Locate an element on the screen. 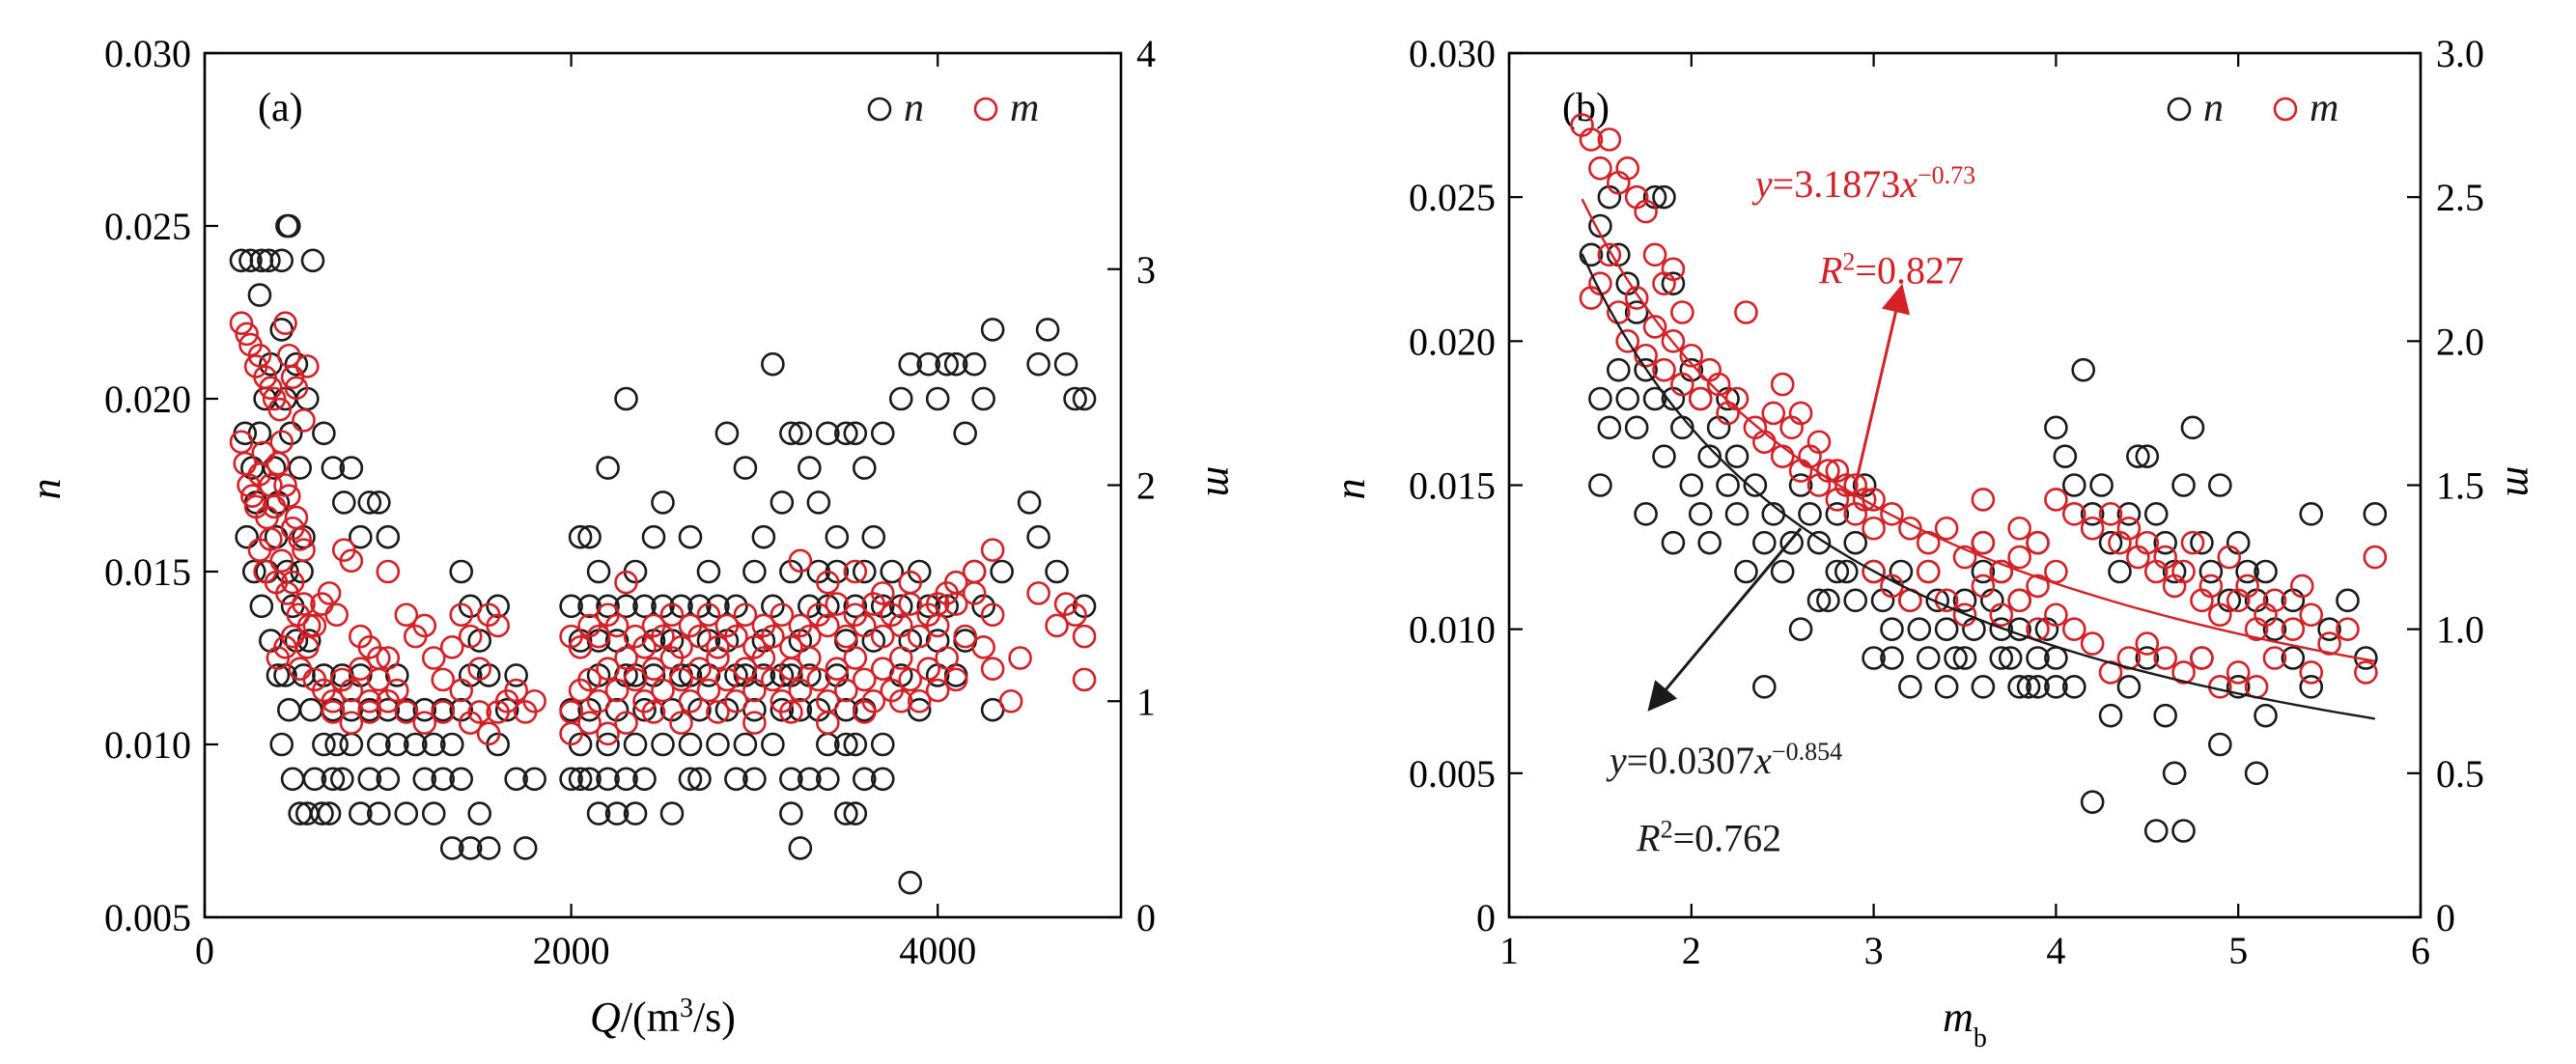 The width and height of the screenshot is (2576, 1064). y2-tick-label: 1 is located at coordinates (1146, 701).